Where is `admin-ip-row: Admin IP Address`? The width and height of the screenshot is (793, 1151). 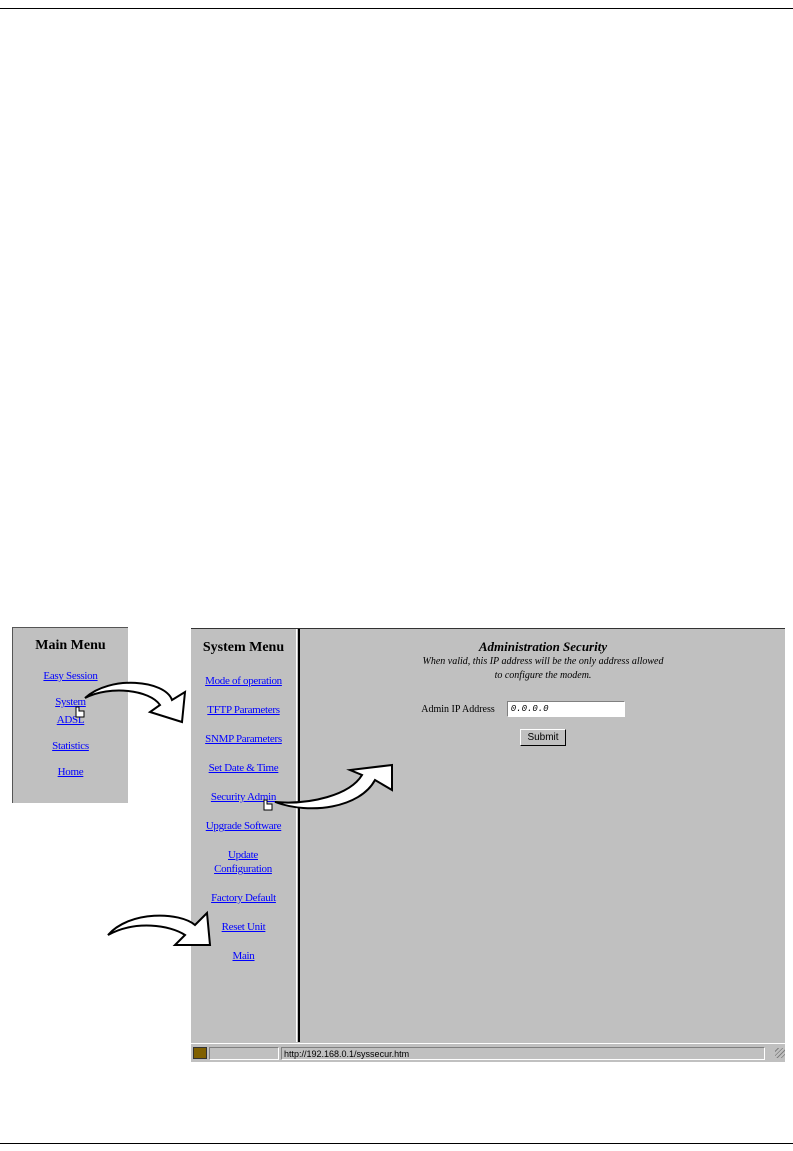 admin-ip-row: Admin IP Address is located at coordinates (543, 709).